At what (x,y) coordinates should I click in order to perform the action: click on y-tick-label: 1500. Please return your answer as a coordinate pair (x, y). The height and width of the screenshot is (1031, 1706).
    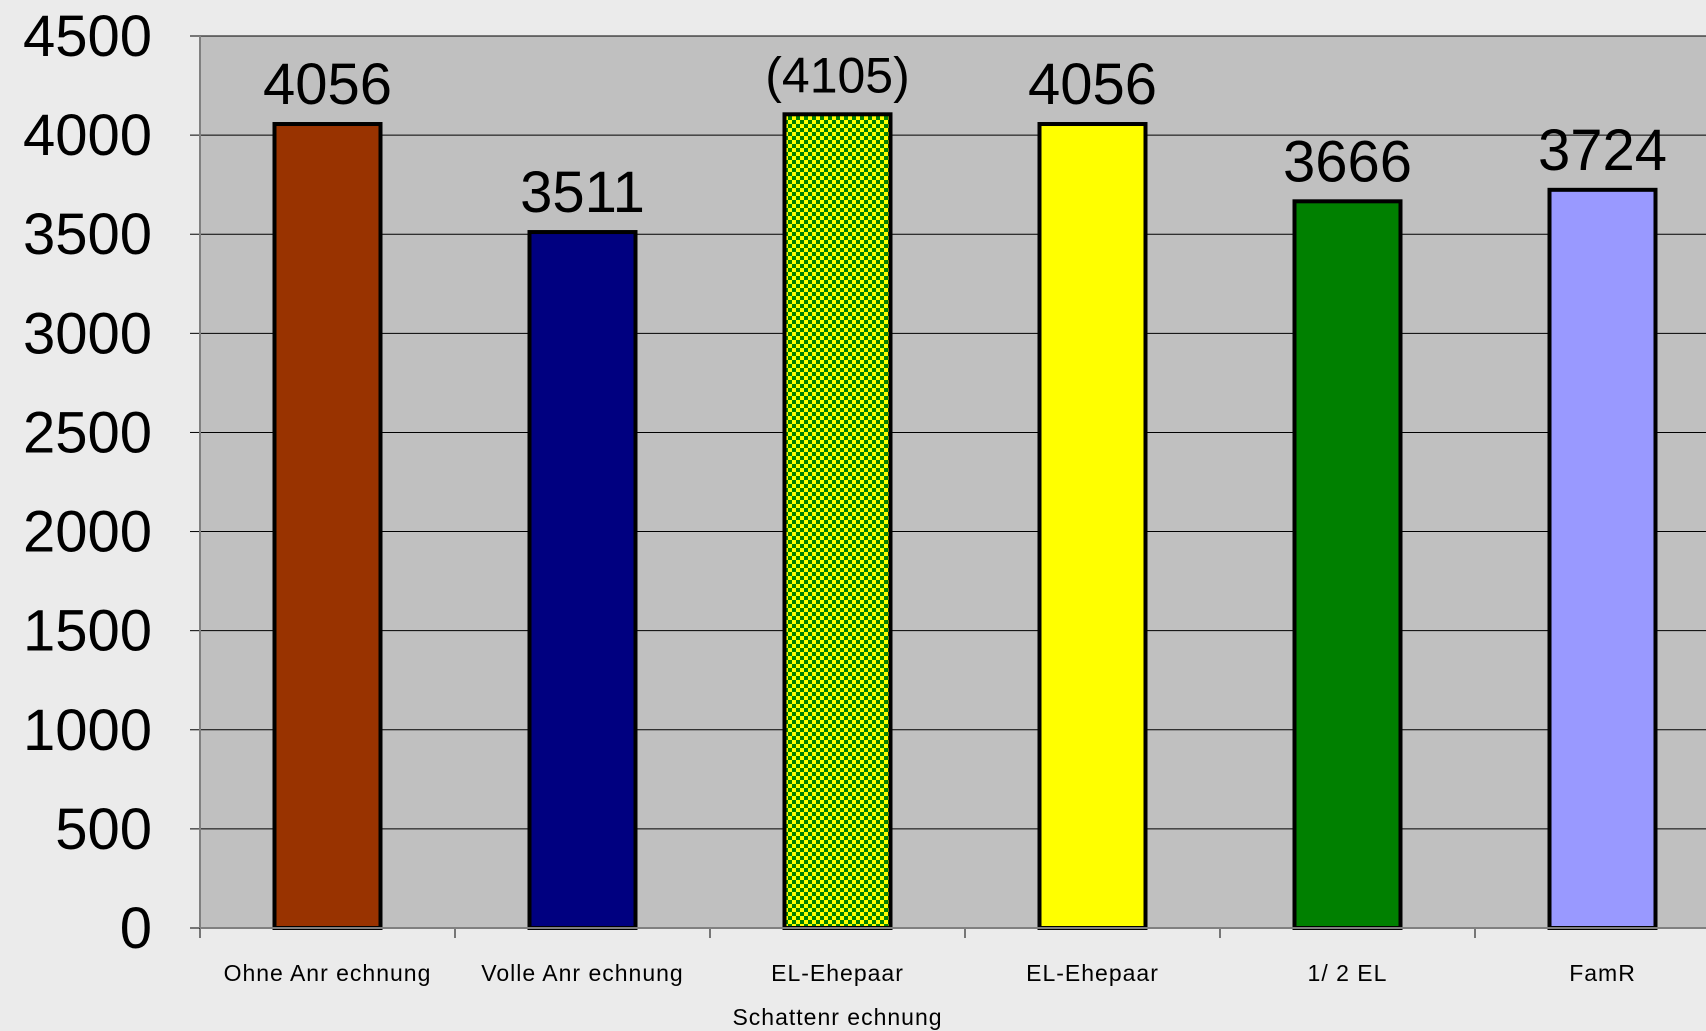
    Looking at the image, I should click on (87, 631).